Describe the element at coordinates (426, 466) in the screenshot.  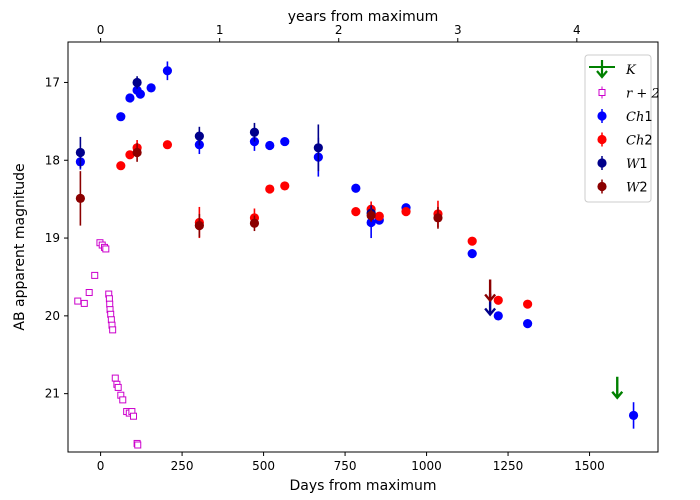
I see `x-tick-label-1000: 1000` at that location.